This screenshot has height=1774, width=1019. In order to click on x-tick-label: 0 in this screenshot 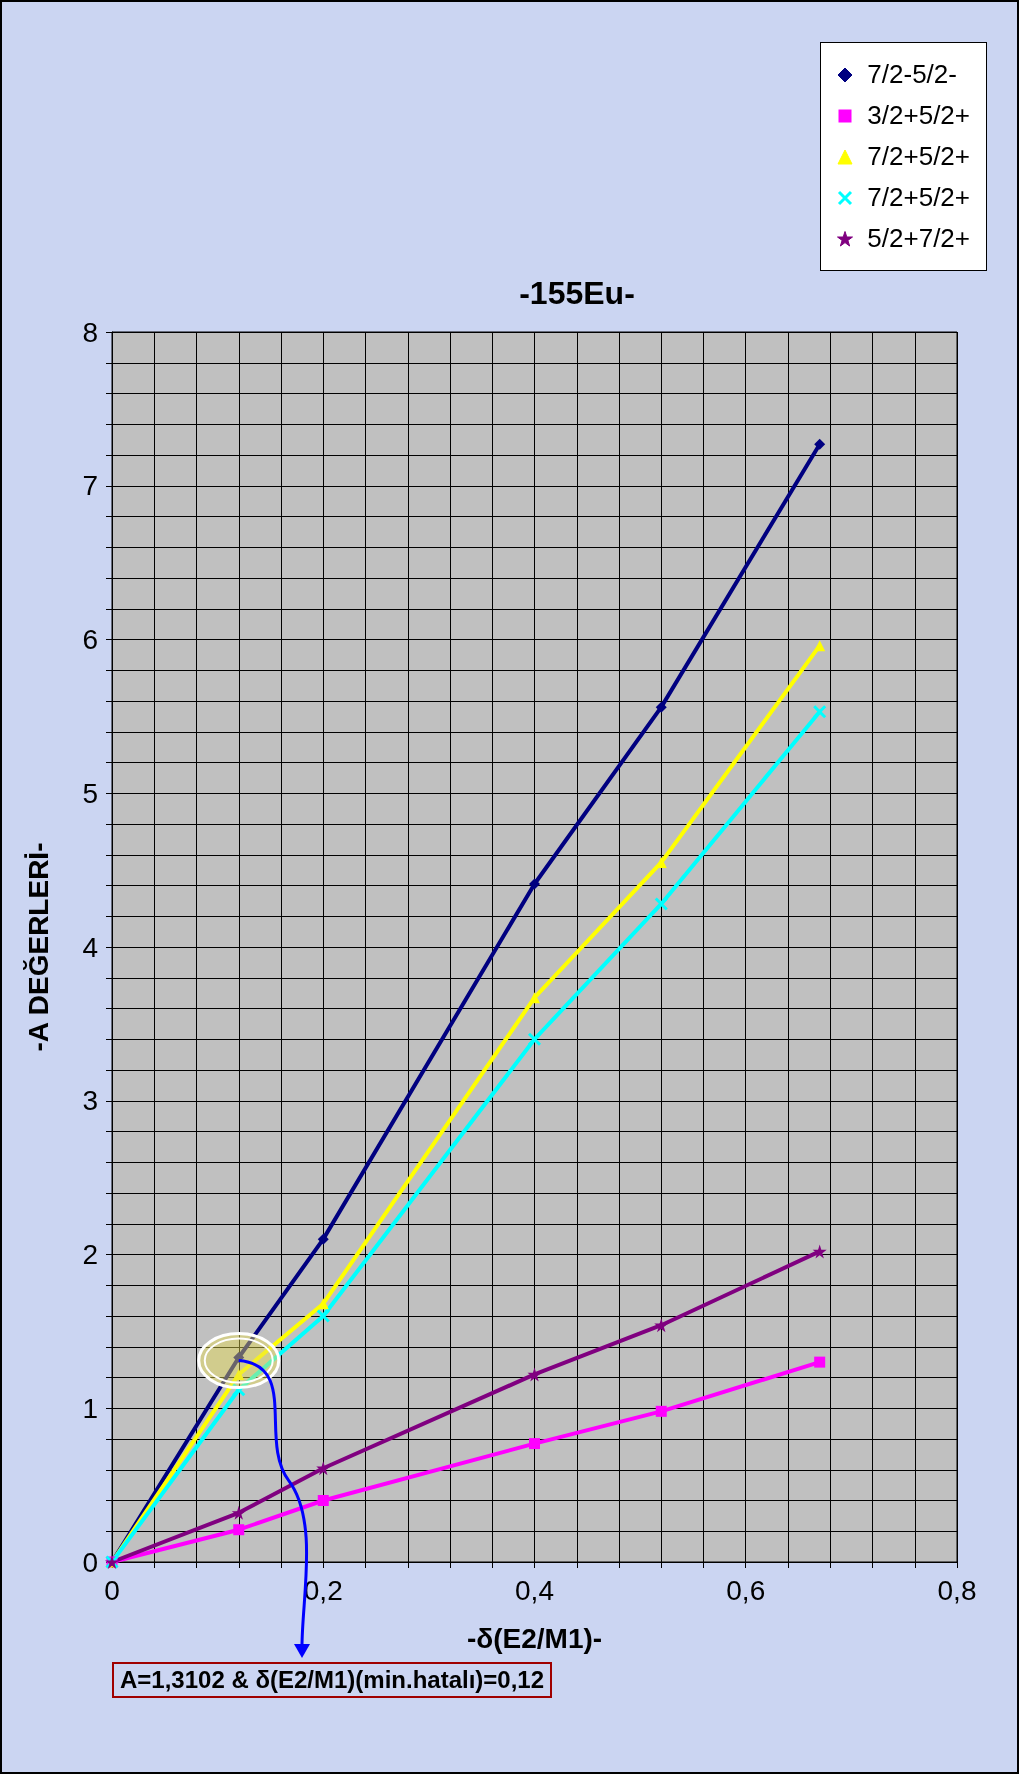, I will do `click(112, 1590)`.